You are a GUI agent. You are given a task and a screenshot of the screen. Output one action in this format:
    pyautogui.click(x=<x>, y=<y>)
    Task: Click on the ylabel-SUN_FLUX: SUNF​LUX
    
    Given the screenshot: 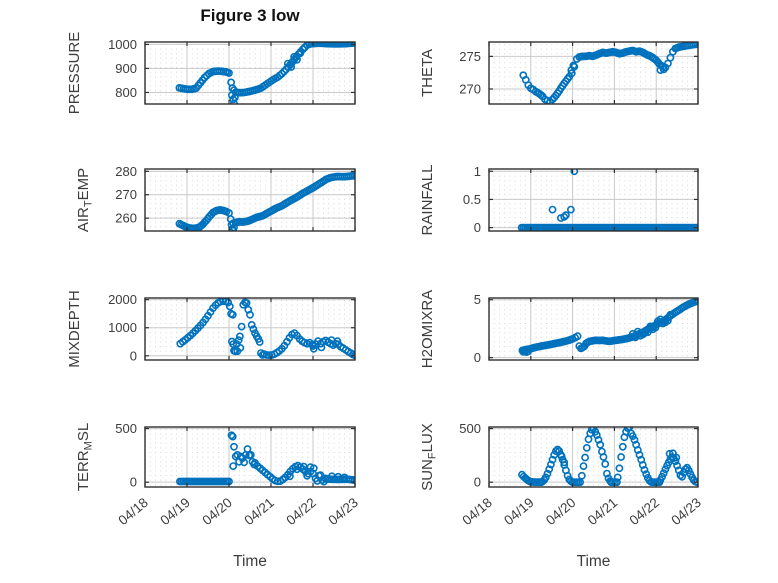 What is the action you would take?
    pyautogui.click(x=429, y=457)
    